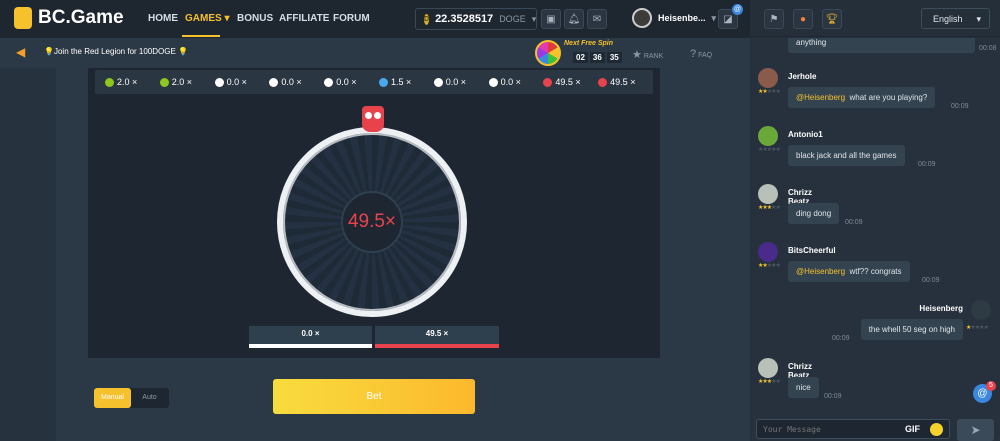 This screenshot has width=1000, height=441. I want to click on user-menu: Heisenbe... ▾, so click(674, 18).